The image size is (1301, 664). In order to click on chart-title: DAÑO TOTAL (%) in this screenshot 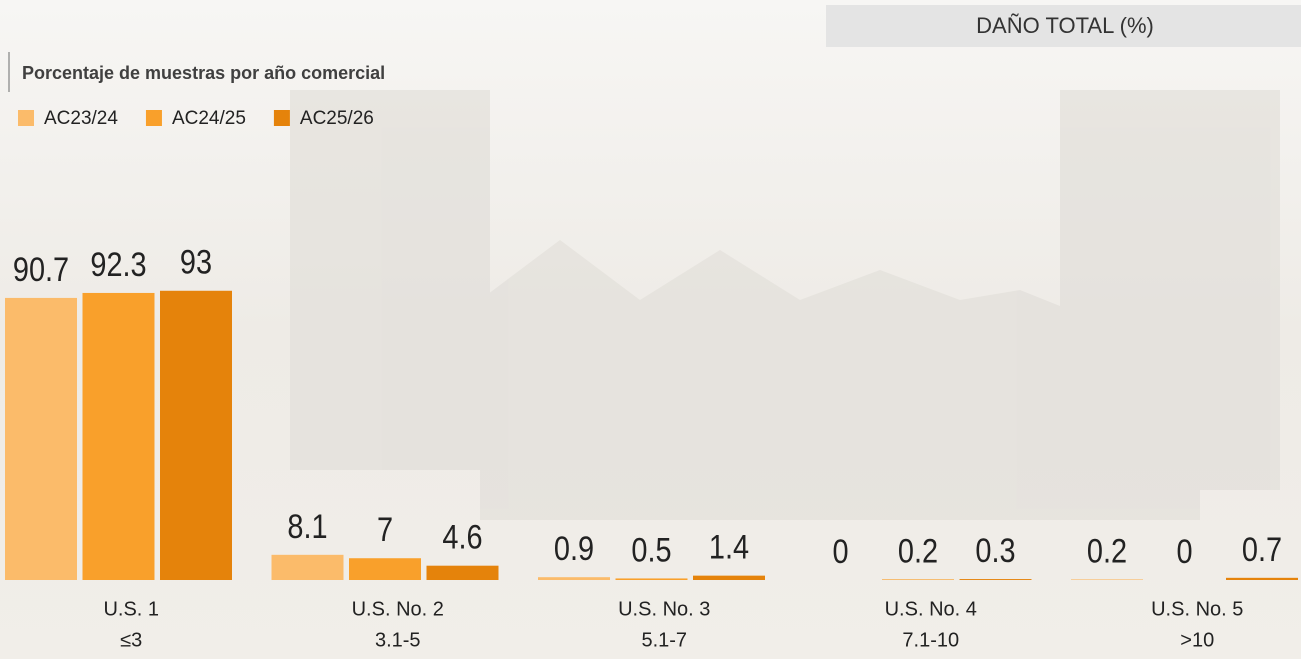, I will do `click(1065, 25)`.